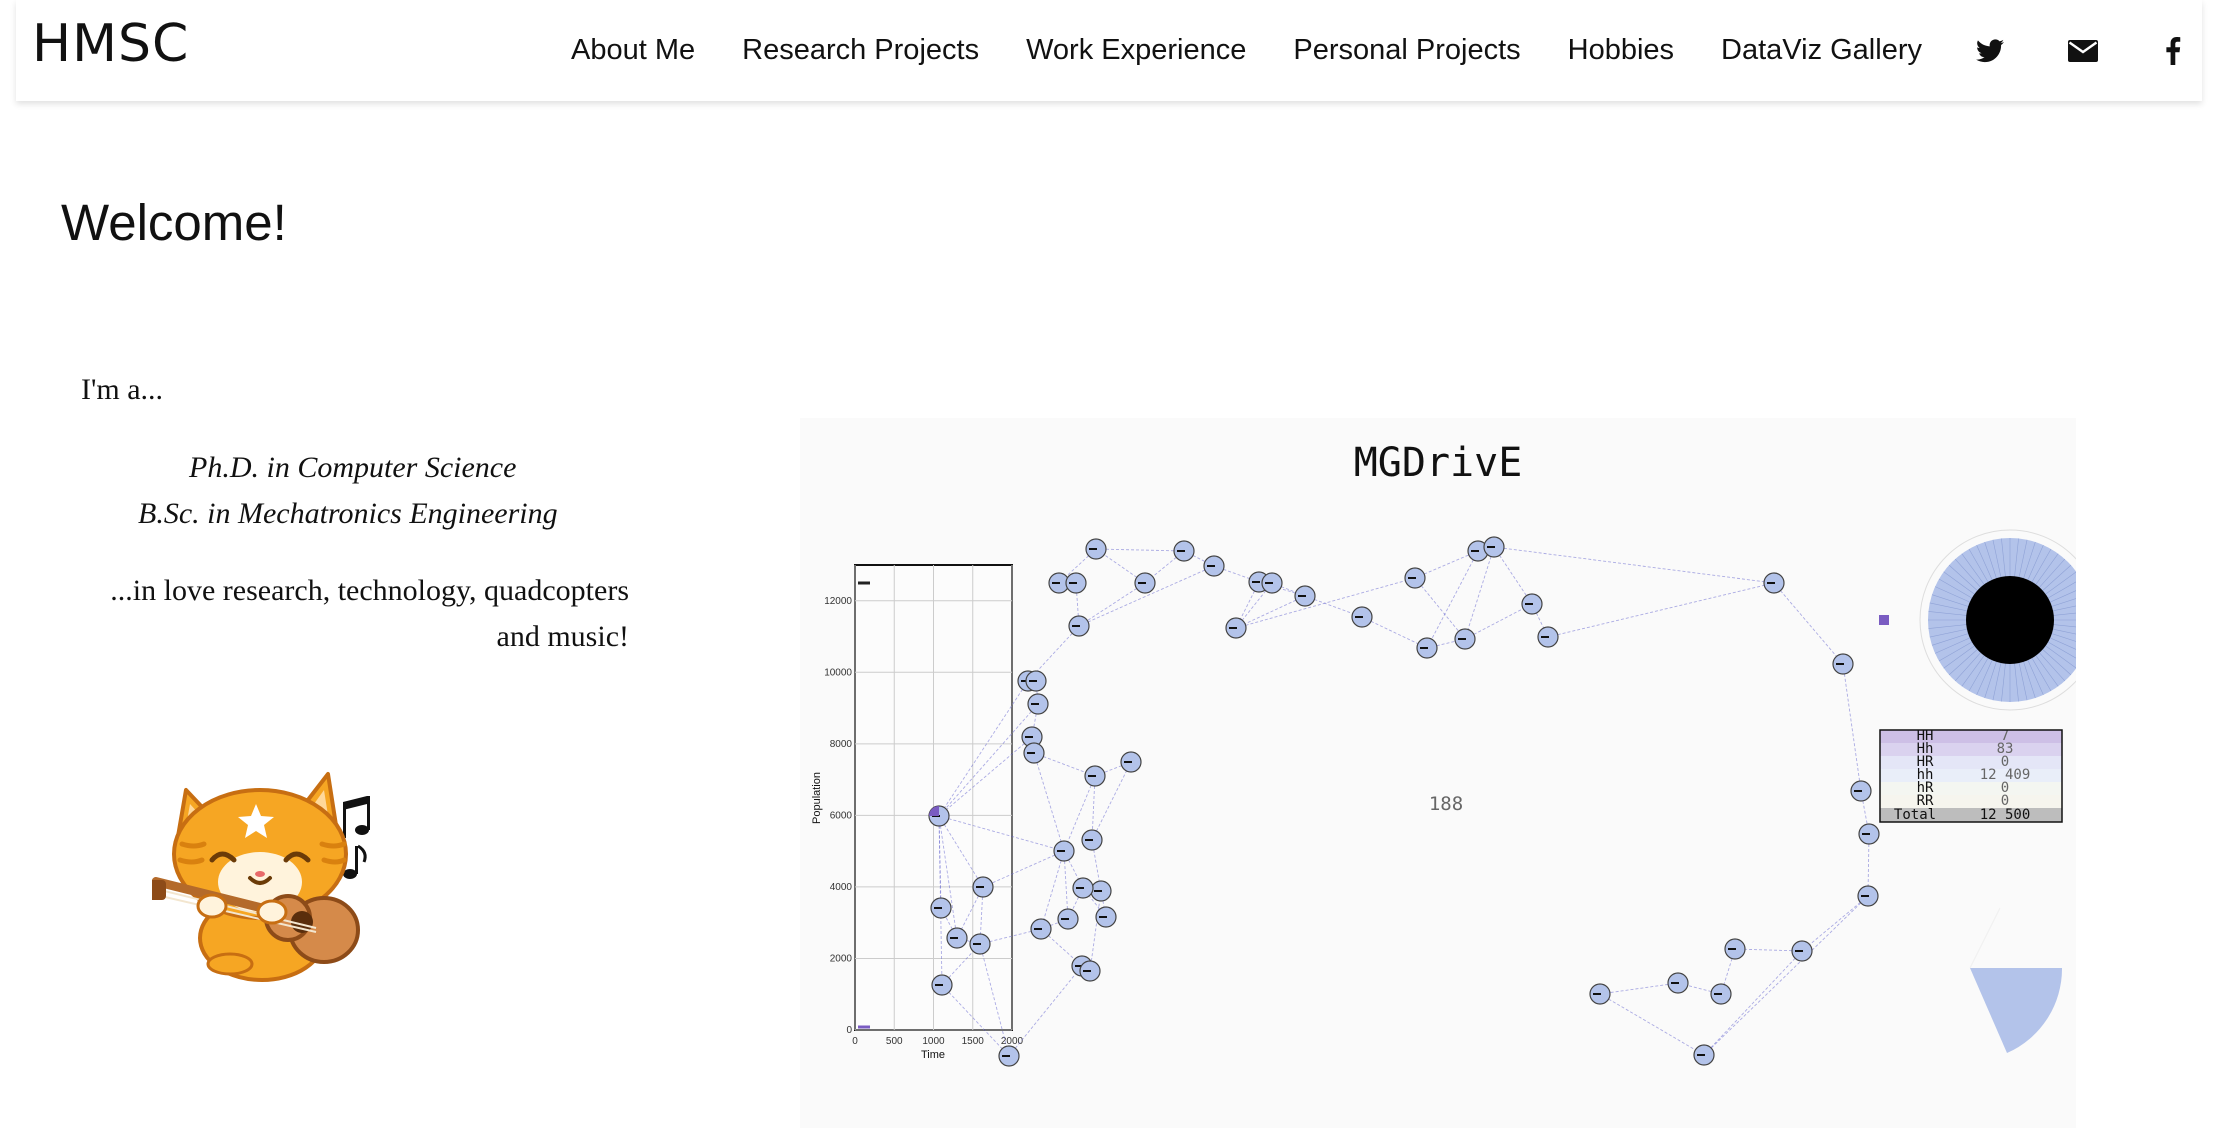 This screenshot has width=2218, height=1128. Describe the element at coordinates (348, 513) in the screenshot. I see `degree-bsc: B.Sc. in Mechatronics Engineering` at that location.